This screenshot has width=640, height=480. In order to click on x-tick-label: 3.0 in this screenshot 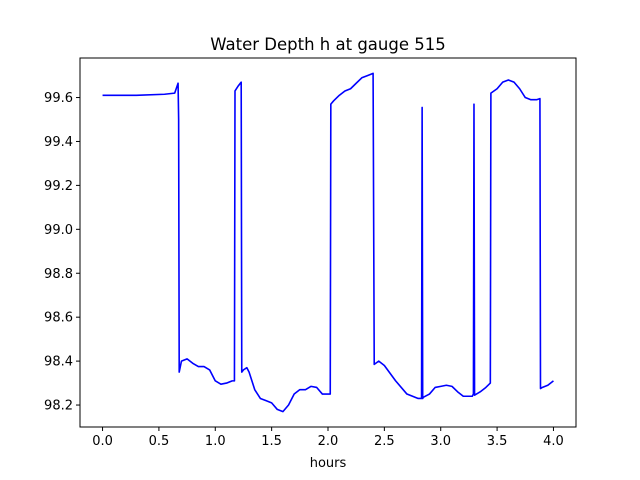, I will do `click(440, 441)`.